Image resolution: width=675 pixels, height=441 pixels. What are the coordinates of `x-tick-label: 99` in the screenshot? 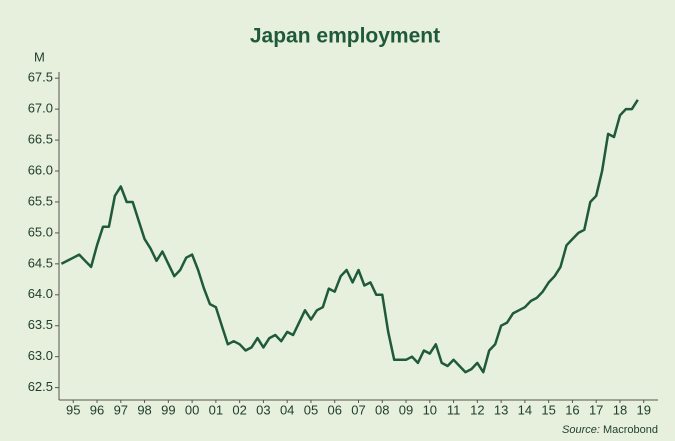 It's located at (168, 409).